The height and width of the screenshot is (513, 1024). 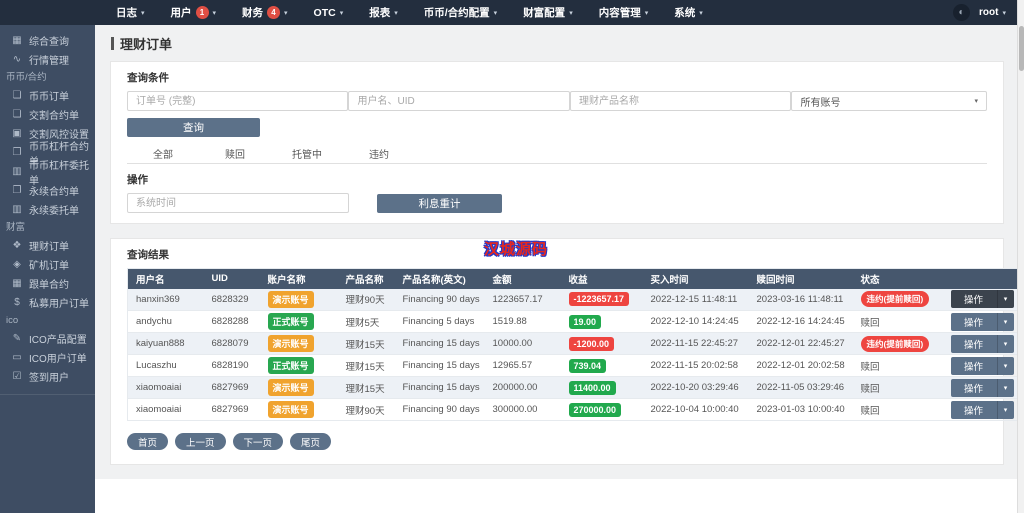 What do you see at coordinates (47, 95) in the screenshot?
I see `sidebar-item-coin-orders: ❏ 币币订单` at bounding box center [47, 95].